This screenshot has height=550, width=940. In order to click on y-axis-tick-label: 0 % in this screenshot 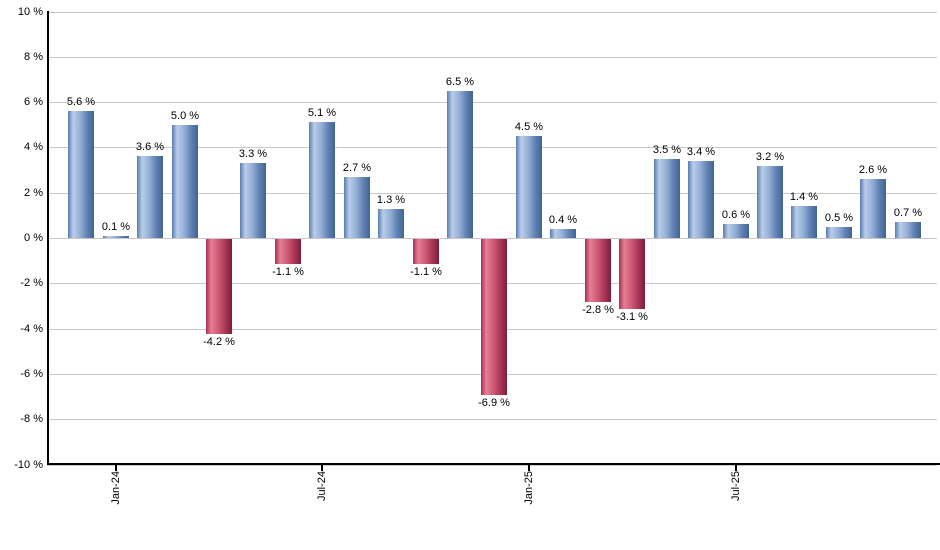, I will do `click(33, 238)`.